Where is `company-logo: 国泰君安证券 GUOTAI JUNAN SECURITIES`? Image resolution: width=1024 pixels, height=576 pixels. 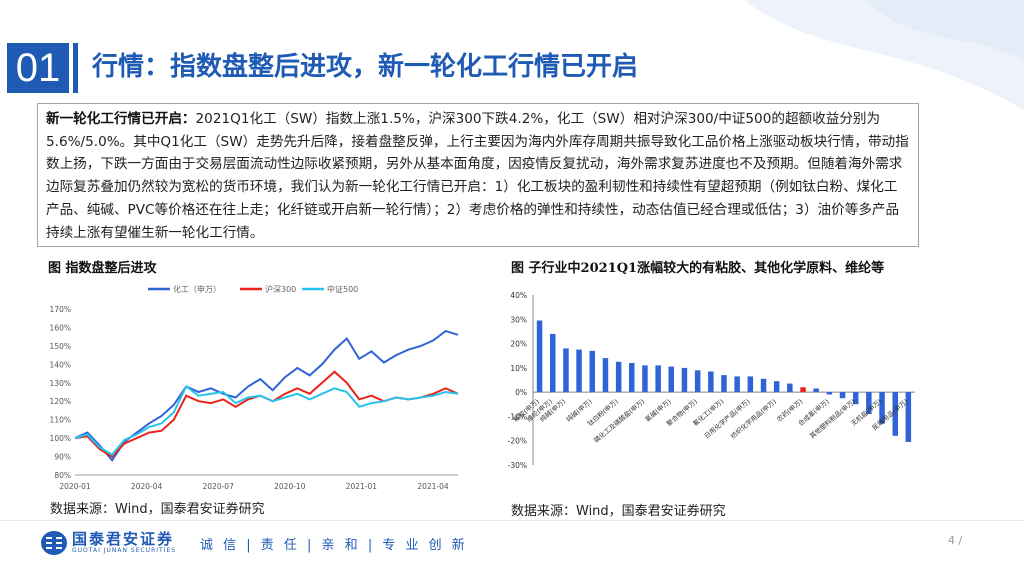 company-logo: 国泰君安证券 GUOTAI JUNAN SECURITIES is located at coordinates (108, 543).